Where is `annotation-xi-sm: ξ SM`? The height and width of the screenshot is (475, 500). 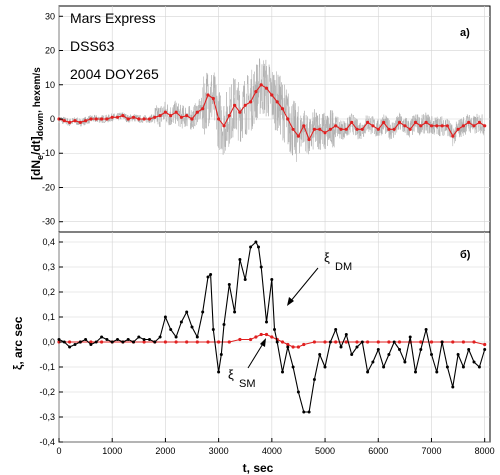 annotation-xi-sm: ξ SM is located at coordinates (247, 364).